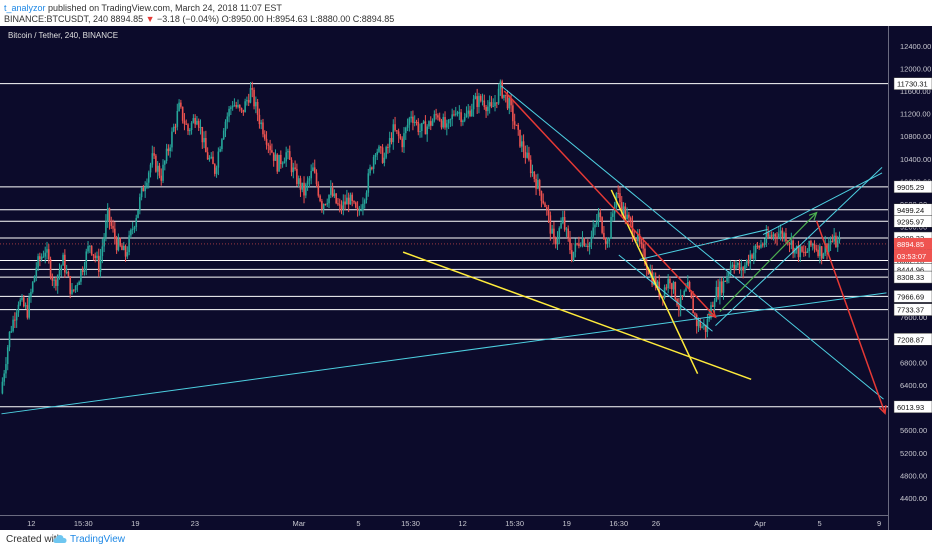 The width and height of the screenshot is (932, 550). What do you see at coordinates (768, 262) in the screenshot?
I see `green-arrow-shaft` at bounding box center [768, 262].